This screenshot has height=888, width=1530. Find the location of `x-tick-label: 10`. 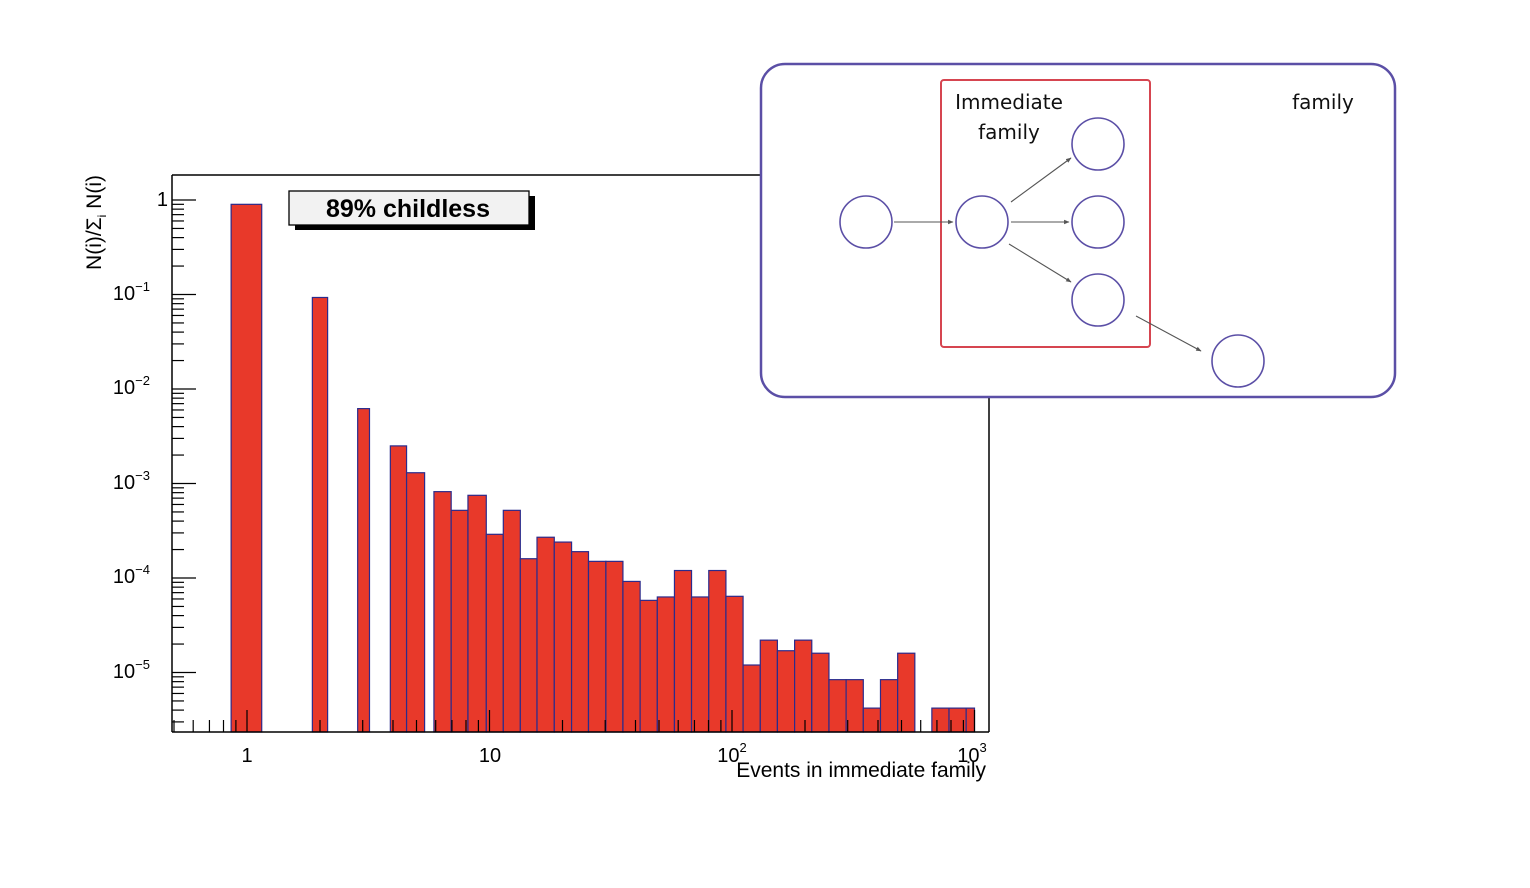

x-tick-label: 10 is located at coordinates (490, 756).